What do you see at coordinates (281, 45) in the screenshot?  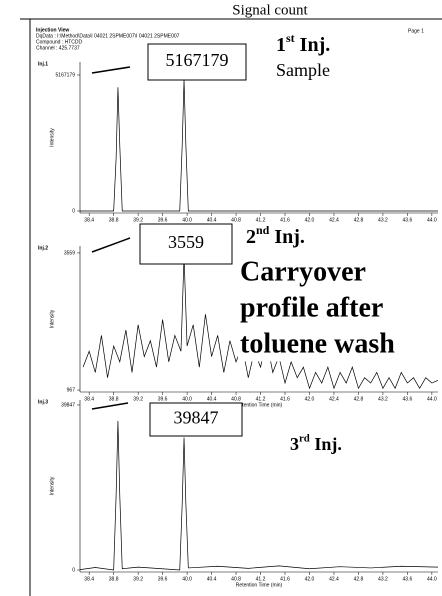 I see `inj-number: 1` at bounding box center [281, 45].